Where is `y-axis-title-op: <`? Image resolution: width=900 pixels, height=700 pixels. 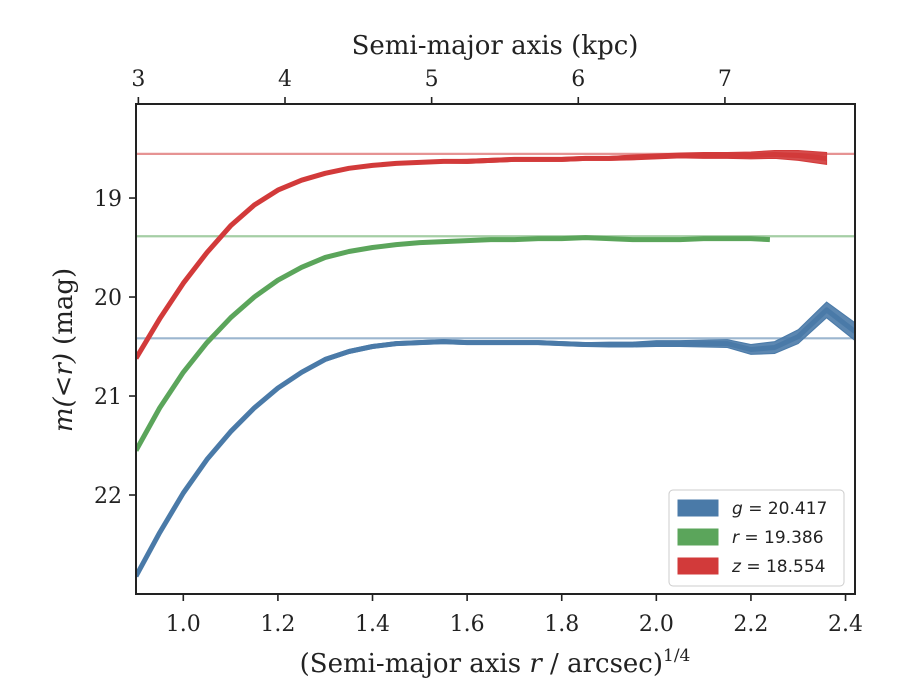 y-axis-title-op: < is located at coordinates (64, 387).